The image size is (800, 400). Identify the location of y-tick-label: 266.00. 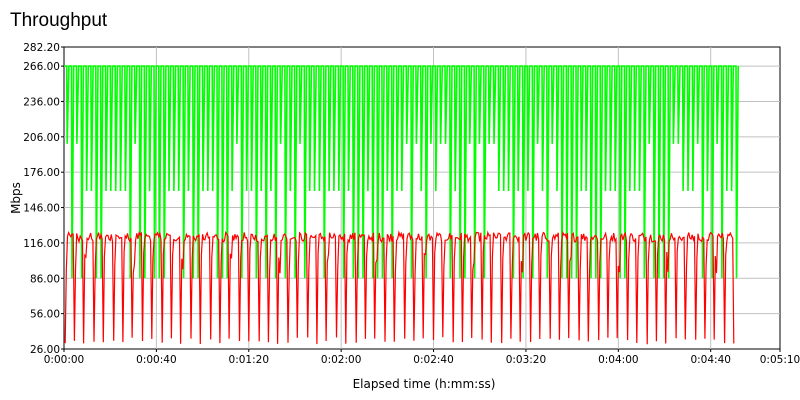
(41, 67).